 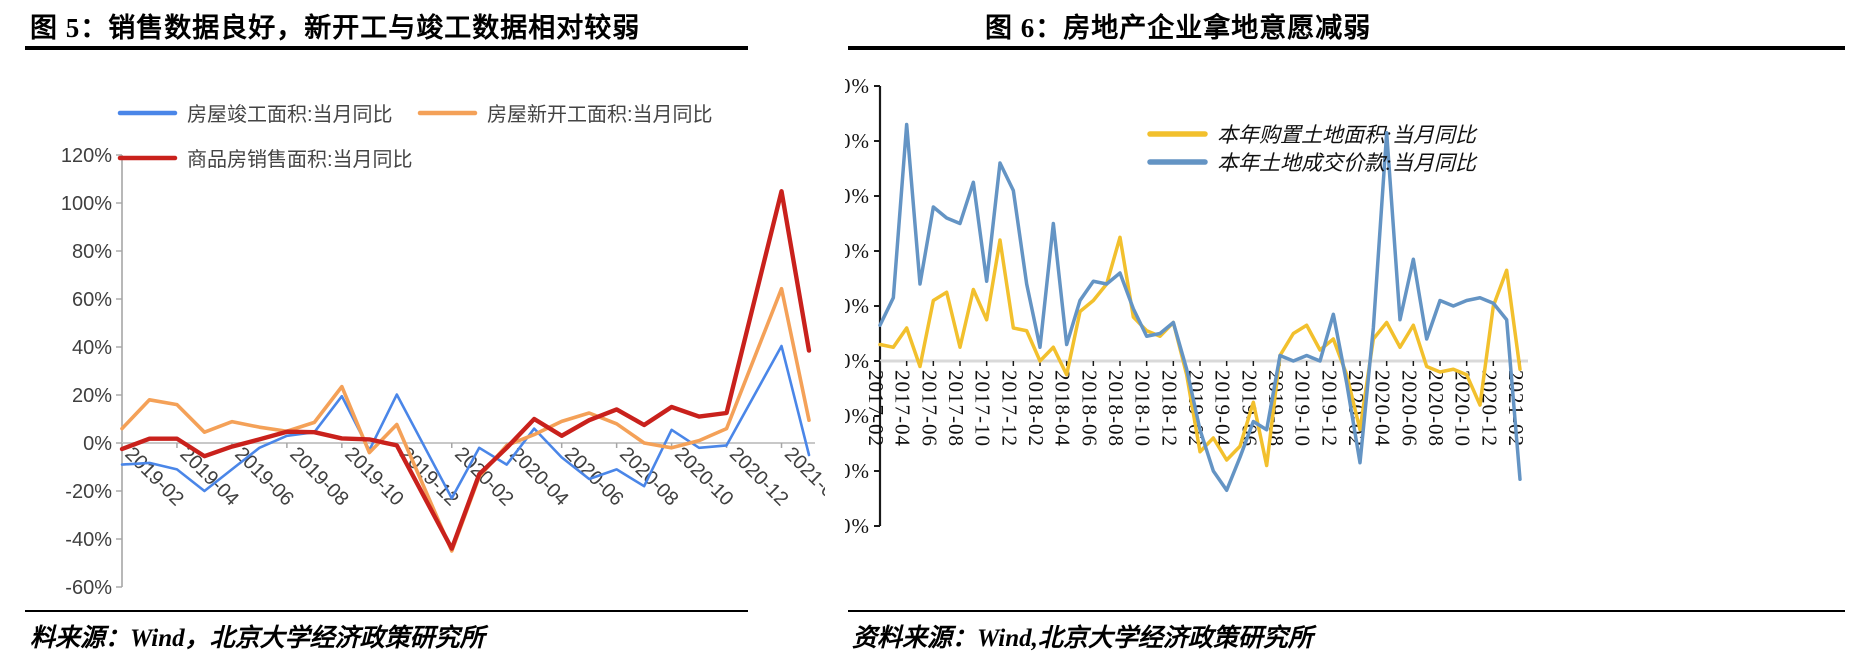 What do you see at coordinates (335, 28) in the screenshot?
I see `figure5-title: 图 5：销售数据良好，新开工与竣工数据相对较弱` at bounding box center [335, 28].